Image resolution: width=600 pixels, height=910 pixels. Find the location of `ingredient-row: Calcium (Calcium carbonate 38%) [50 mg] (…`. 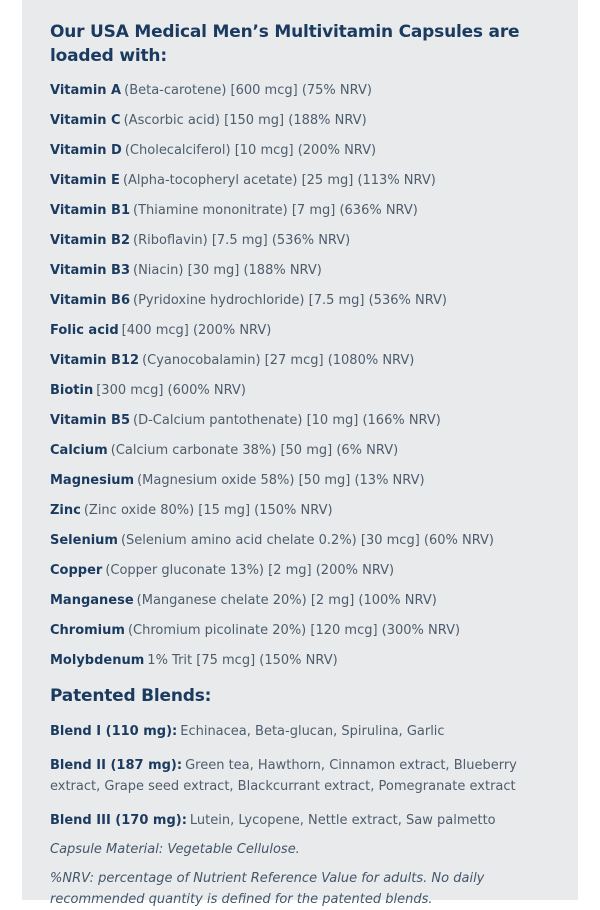

ingredient-row: Calcium (Calcium carbonate 38%) [50 mg] (… is located at coordinates (301, 451).